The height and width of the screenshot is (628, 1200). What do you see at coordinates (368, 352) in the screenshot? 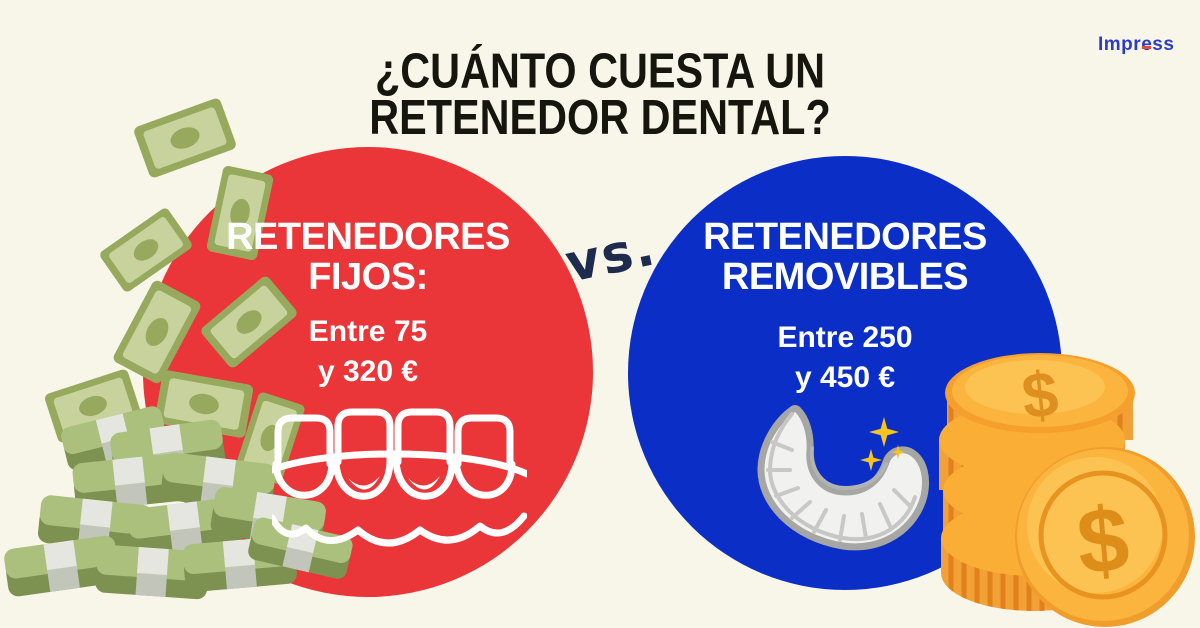
I see `left-circle-price: Entre 75 y 320 €` at bounding box center [368, 352].